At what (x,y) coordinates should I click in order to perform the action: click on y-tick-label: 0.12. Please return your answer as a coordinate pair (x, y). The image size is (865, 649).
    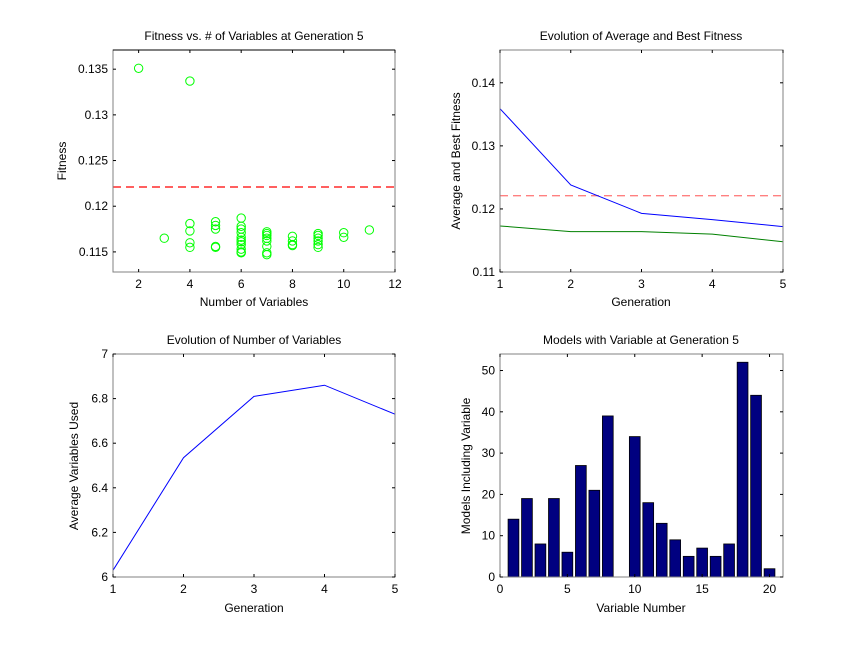
    Looking at the image, I should click on (97, 206).